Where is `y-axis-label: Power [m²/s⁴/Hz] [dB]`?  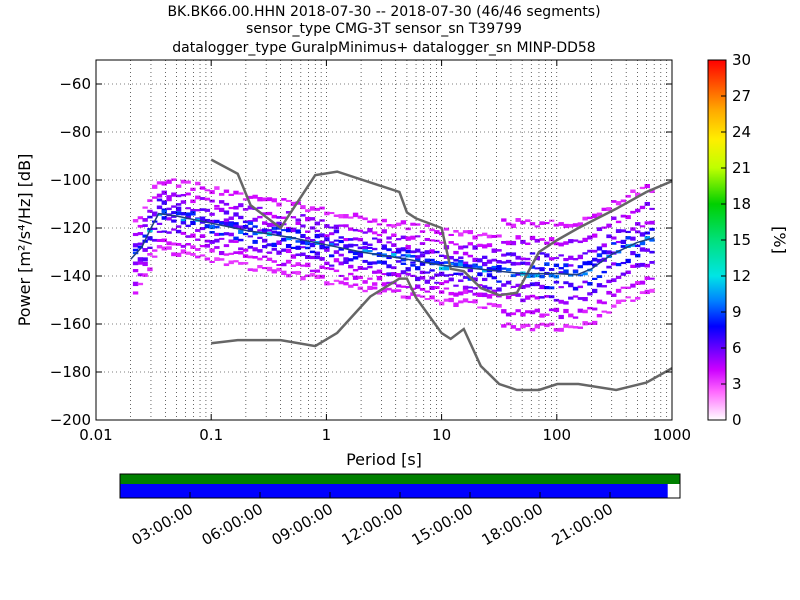 y-axis-label: Power [m²/s⁴/Hz] [dB] is located at coordinates (24, 240).